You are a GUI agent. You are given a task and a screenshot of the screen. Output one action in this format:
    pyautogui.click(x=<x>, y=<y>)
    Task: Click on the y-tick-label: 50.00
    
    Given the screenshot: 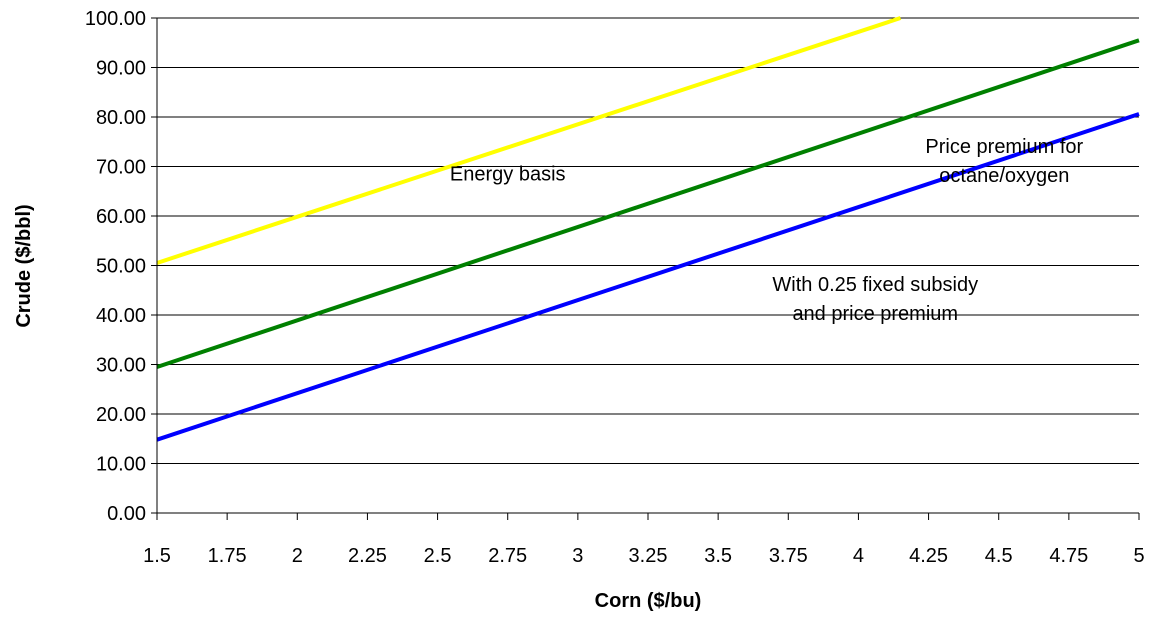 What is the action you would take?
    pyautogui.click(x=121, y=267)
    